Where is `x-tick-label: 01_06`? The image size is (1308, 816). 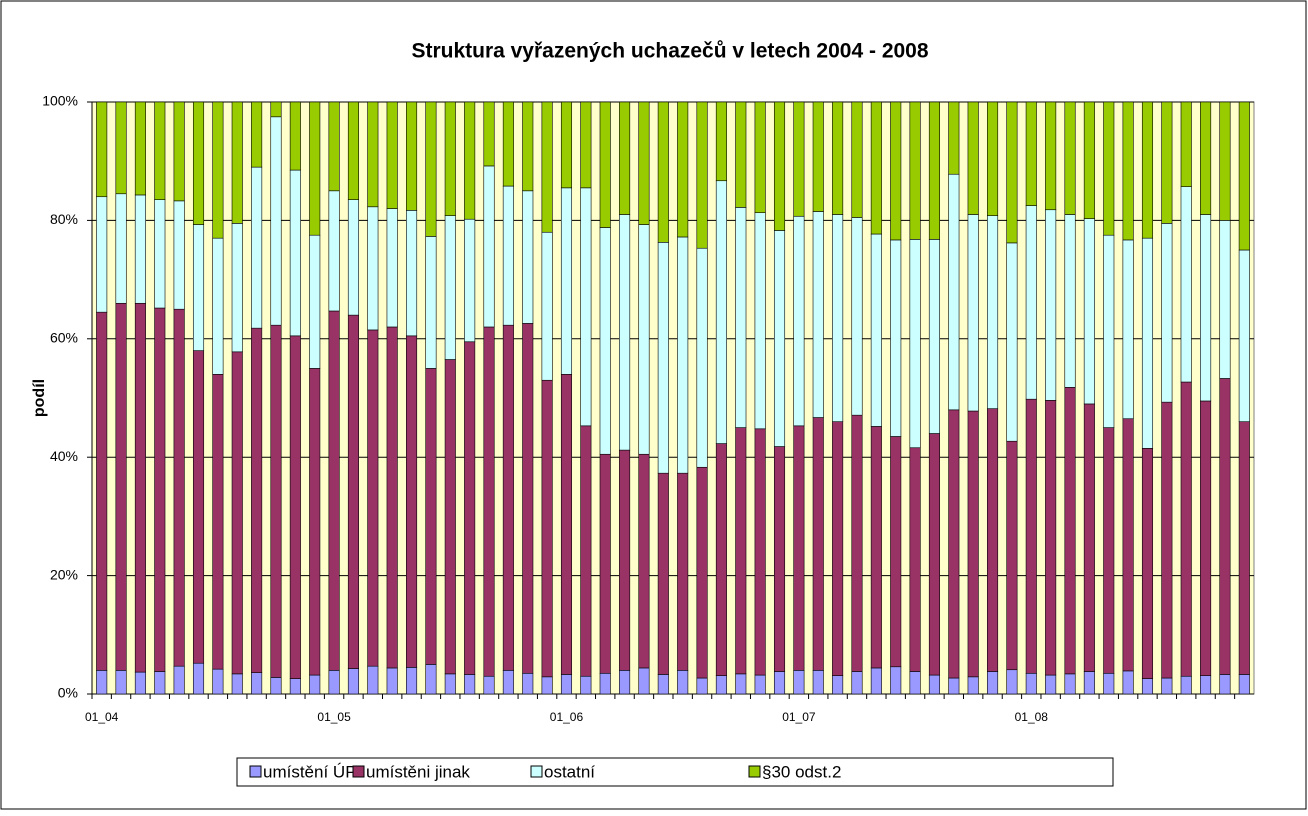
x-tick-label: 01_06 is located at coordinates (567, 717).